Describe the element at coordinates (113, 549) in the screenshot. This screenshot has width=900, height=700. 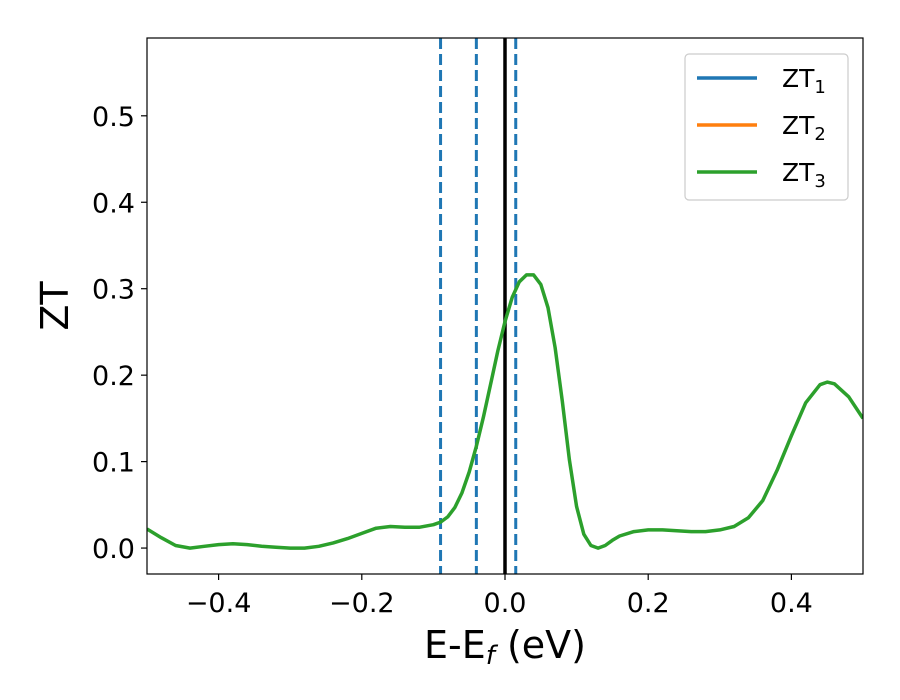
I see `y-tick-label: 0.0` at that location.